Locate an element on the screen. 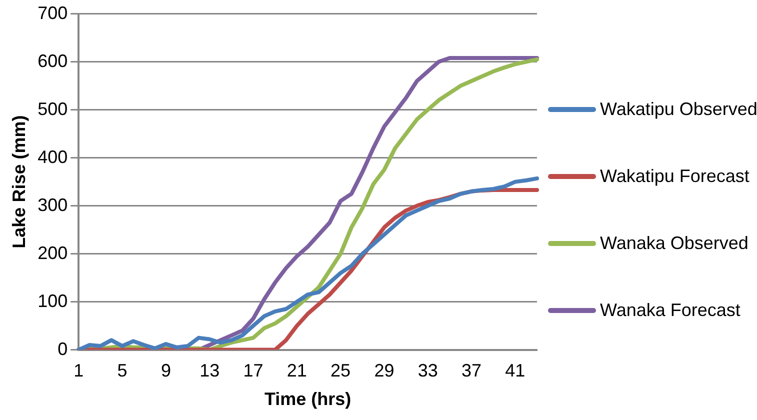 The image size is (757, 420). y-axis-title: Lake Rise (mm) is located at coordinates (18, 181).